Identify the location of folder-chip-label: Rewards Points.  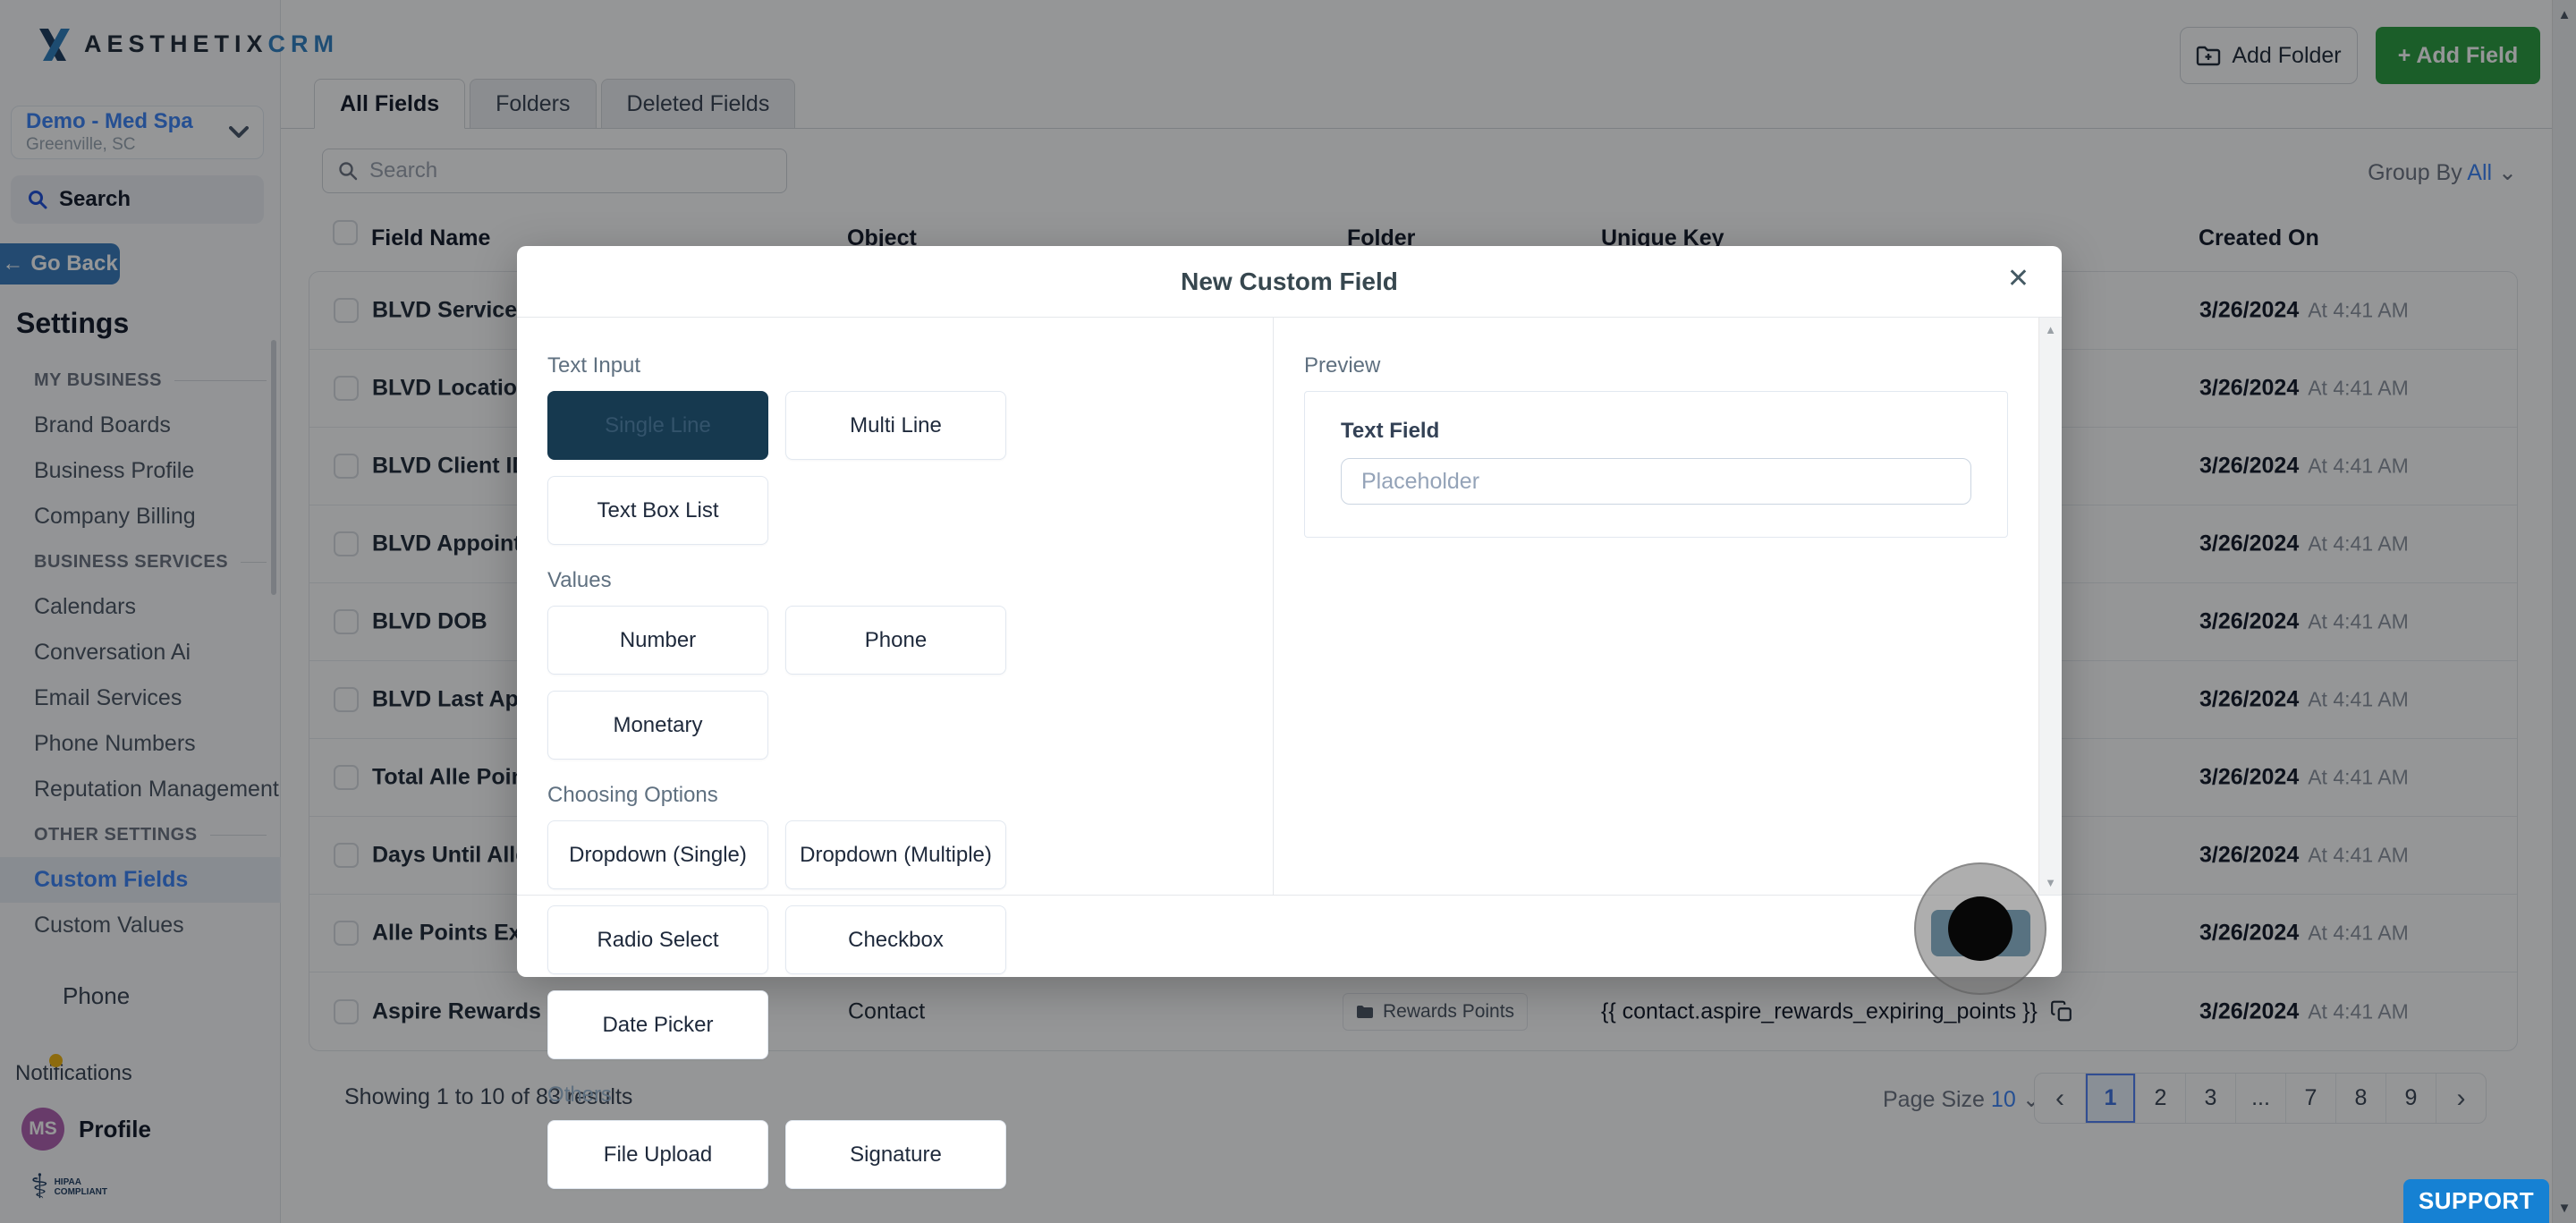
(1449, 1011).